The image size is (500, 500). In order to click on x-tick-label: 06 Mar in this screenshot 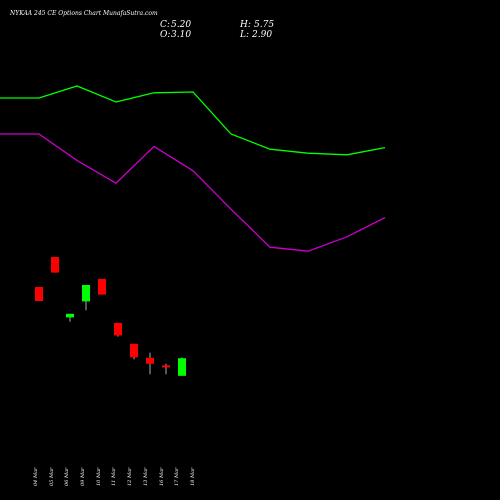, I will do `click(67, 476)`.